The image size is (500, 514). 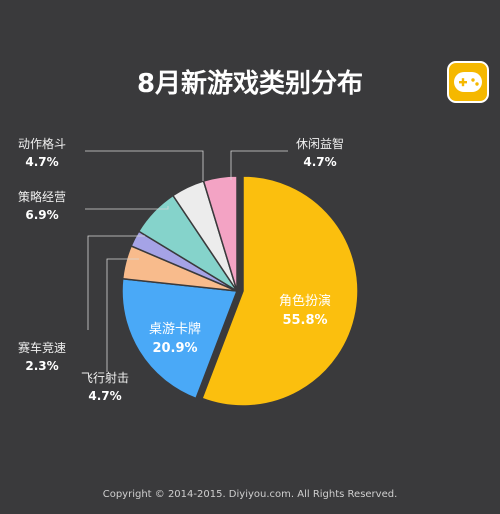 What do you see at coordinates (105, 377) in the screenshot?
I see `slice-label-飞行射击: 飞行射击` at bounding box center [105, 377].